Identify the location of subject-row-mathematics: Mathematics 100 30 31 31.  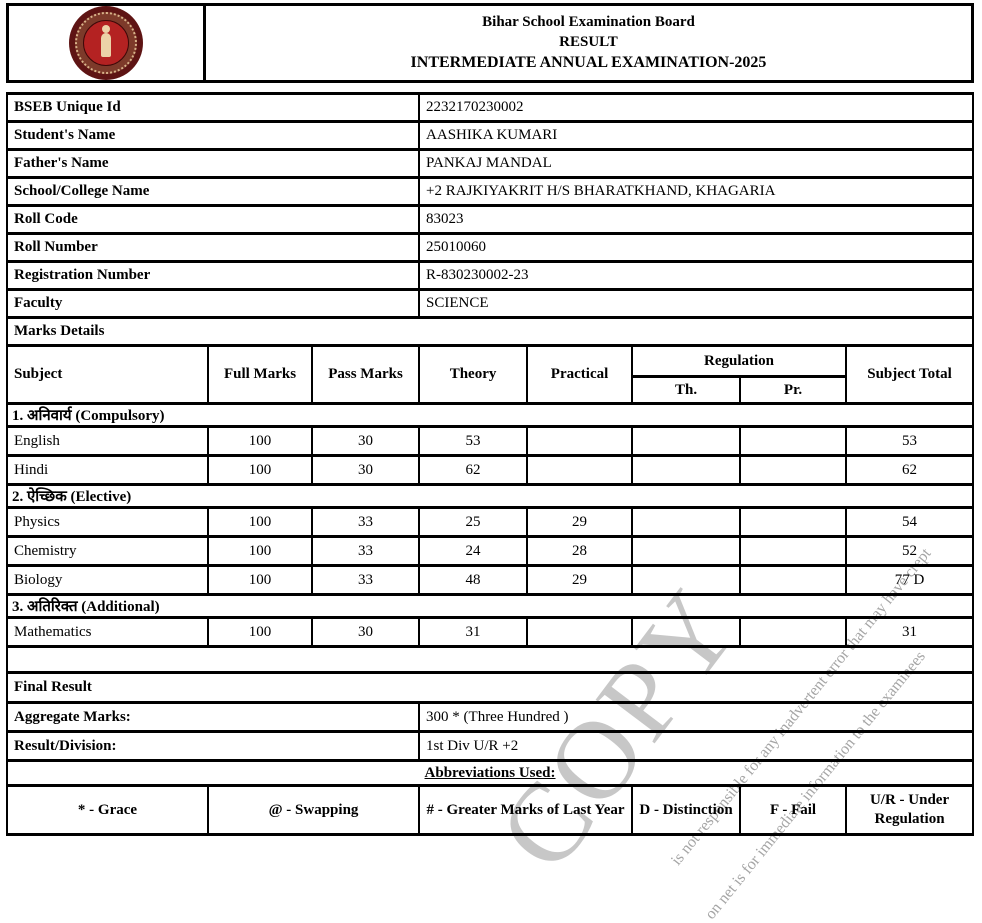
(490, 632).